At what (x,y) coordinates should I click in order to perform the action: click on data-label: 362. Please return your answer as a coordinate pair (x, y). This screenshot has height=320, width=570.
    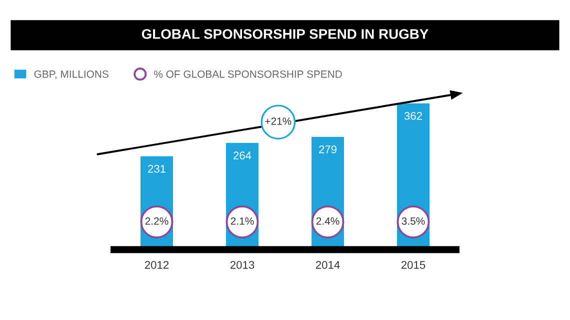
    Looking at the image, I should click on (413, 116).